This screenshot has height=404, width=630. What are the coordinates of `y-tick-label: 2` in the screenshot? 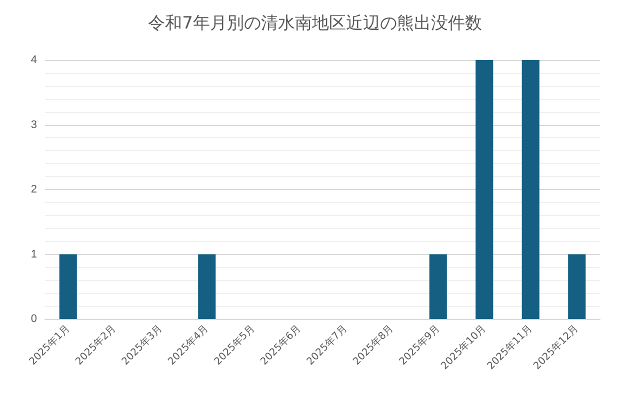 It's located at (33, 190).